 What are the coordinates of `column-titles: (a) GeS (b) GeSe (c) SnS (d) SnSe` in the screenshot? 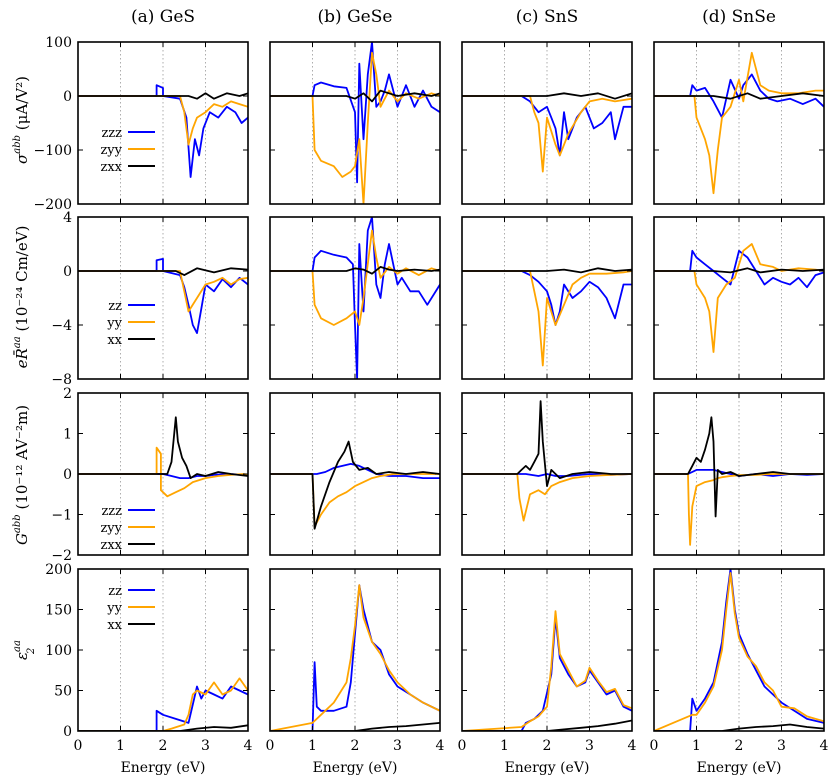 It's located at (453, 17).